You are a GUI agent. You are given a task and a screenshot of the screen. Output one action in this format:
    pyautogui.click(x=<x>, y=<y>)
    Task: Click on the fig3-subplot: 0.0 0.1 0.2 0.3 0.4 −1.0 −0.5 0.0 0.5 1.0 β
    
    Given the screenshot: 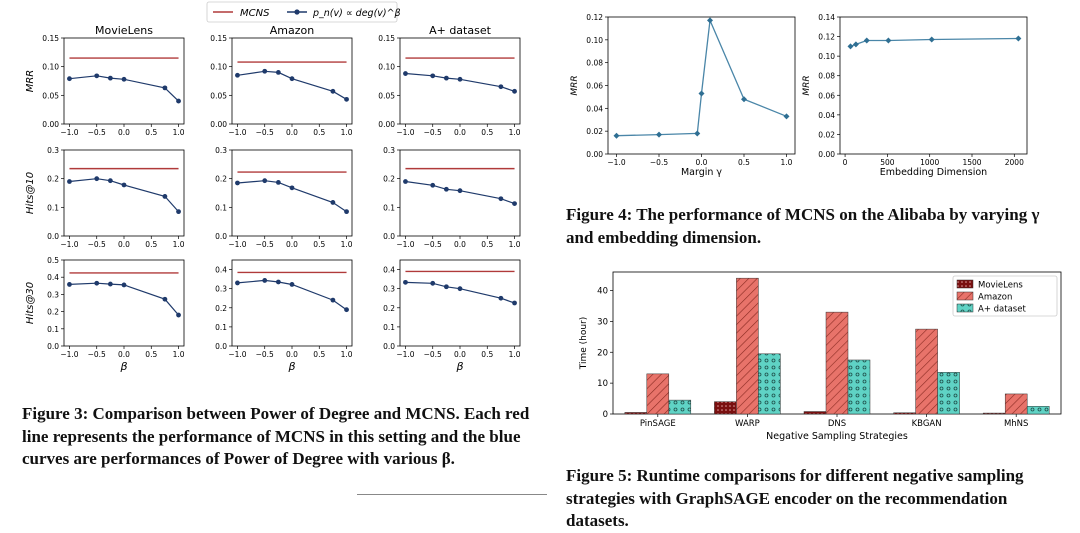 What is the action you would take?
    pyautogui.click(x=452, y=316)
    